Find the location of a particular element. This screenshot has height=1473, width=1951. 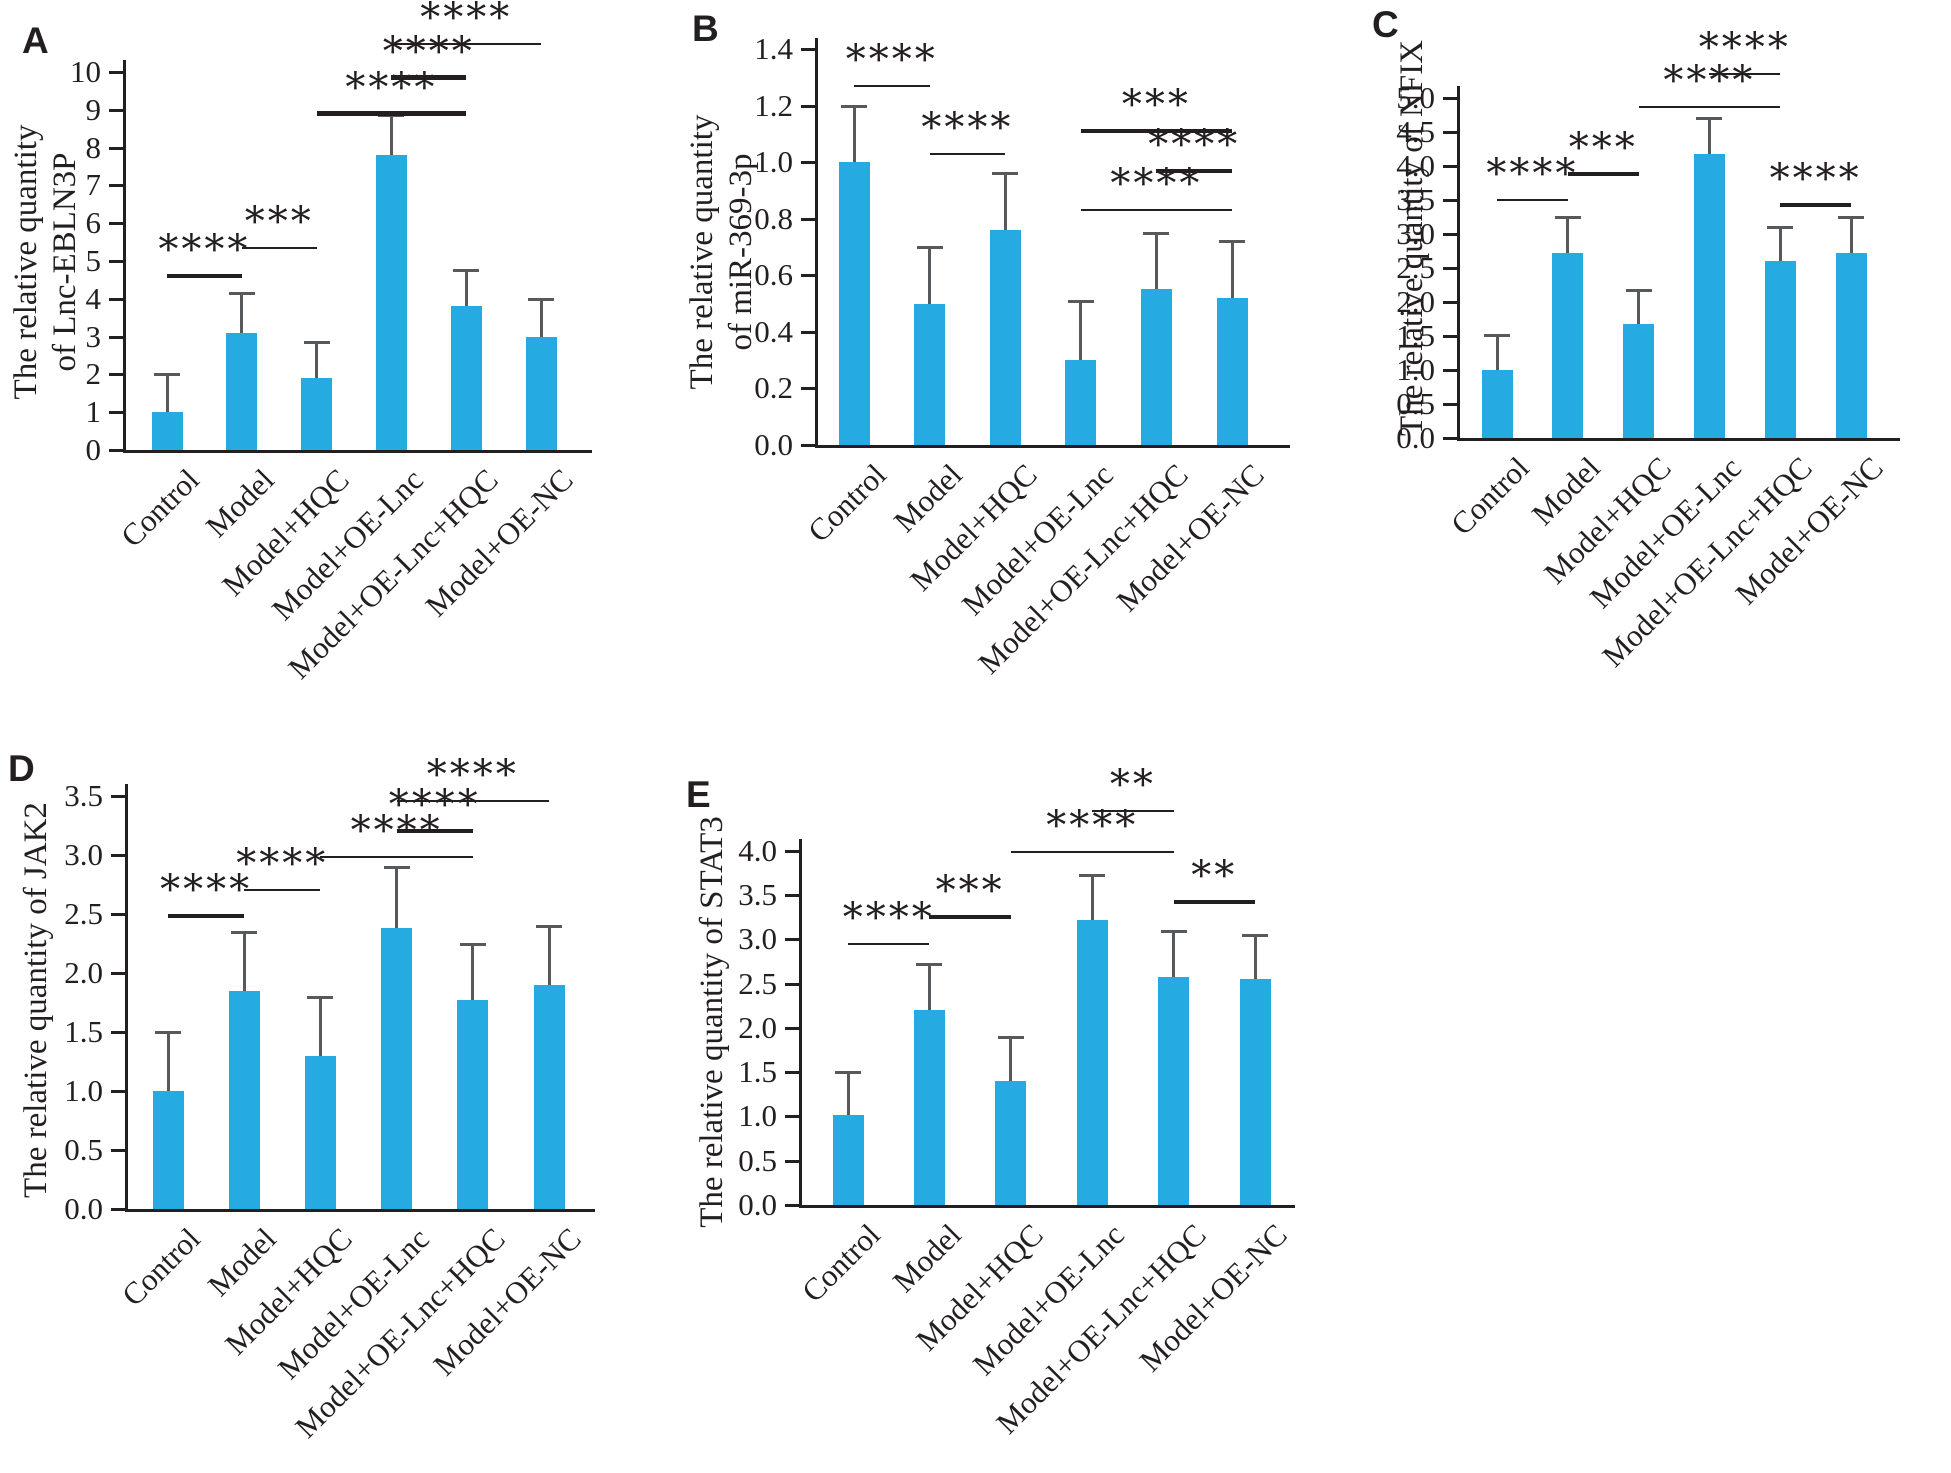

y-tick-label: 1.2 is located at coordinates (773, 105).